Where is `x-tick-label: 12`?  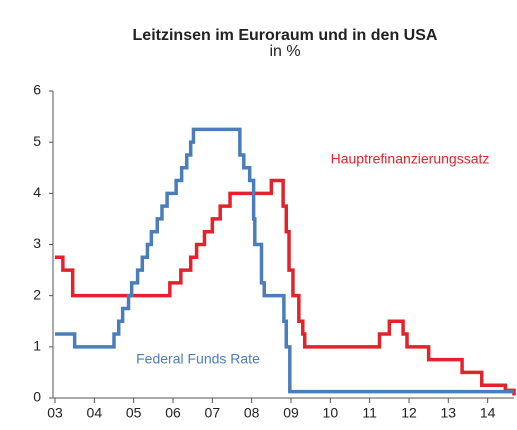
x-tick-label: 12 is located at coordinates (409, 413).